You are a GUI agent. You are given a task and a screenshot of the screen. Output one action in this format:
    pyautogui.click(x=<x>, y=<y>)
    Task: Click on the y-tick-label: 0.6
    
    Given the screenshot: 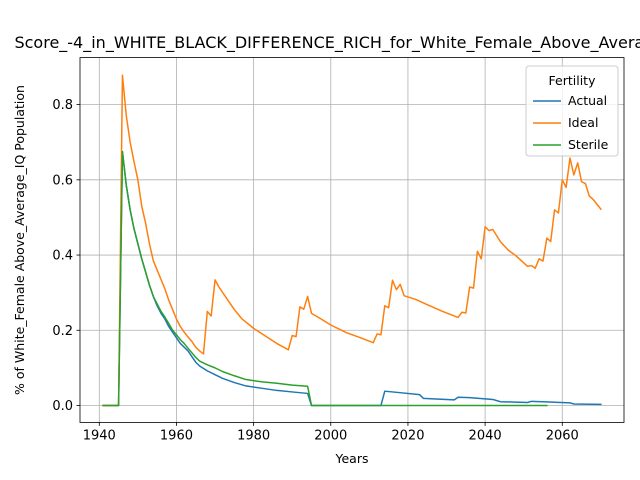 What is the action you would take?
    pyautogui.click(x=62, y=180)
    